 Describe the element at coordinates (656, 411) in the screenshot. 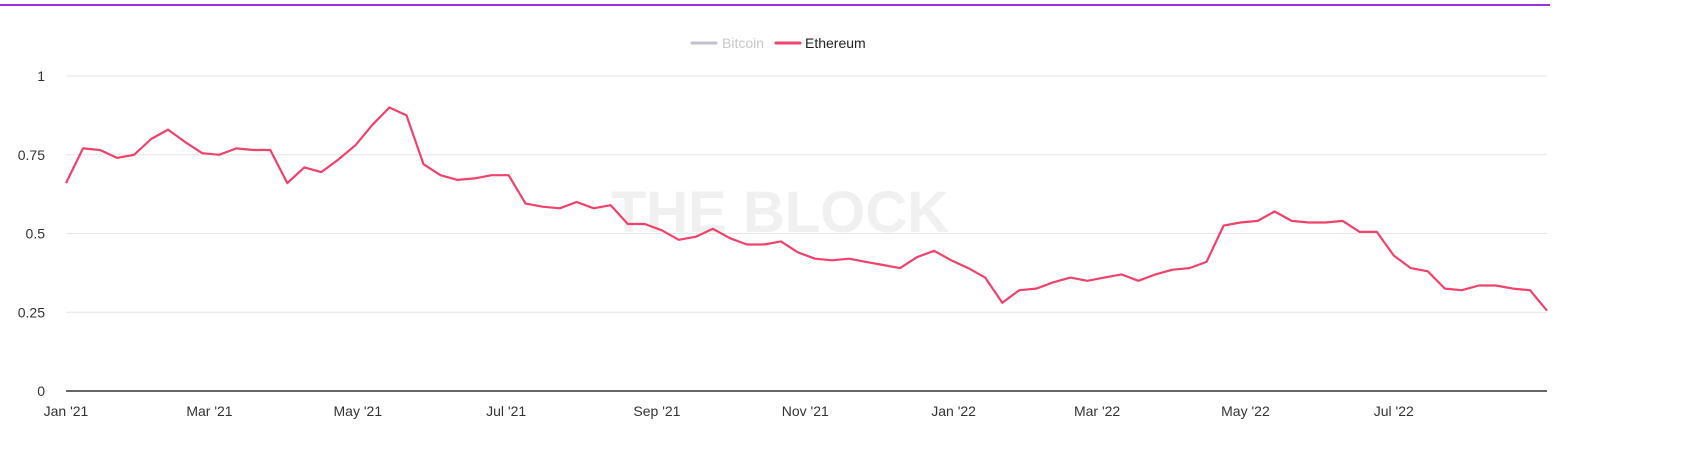

I see `x-tick-label: Sep '21` at that location.